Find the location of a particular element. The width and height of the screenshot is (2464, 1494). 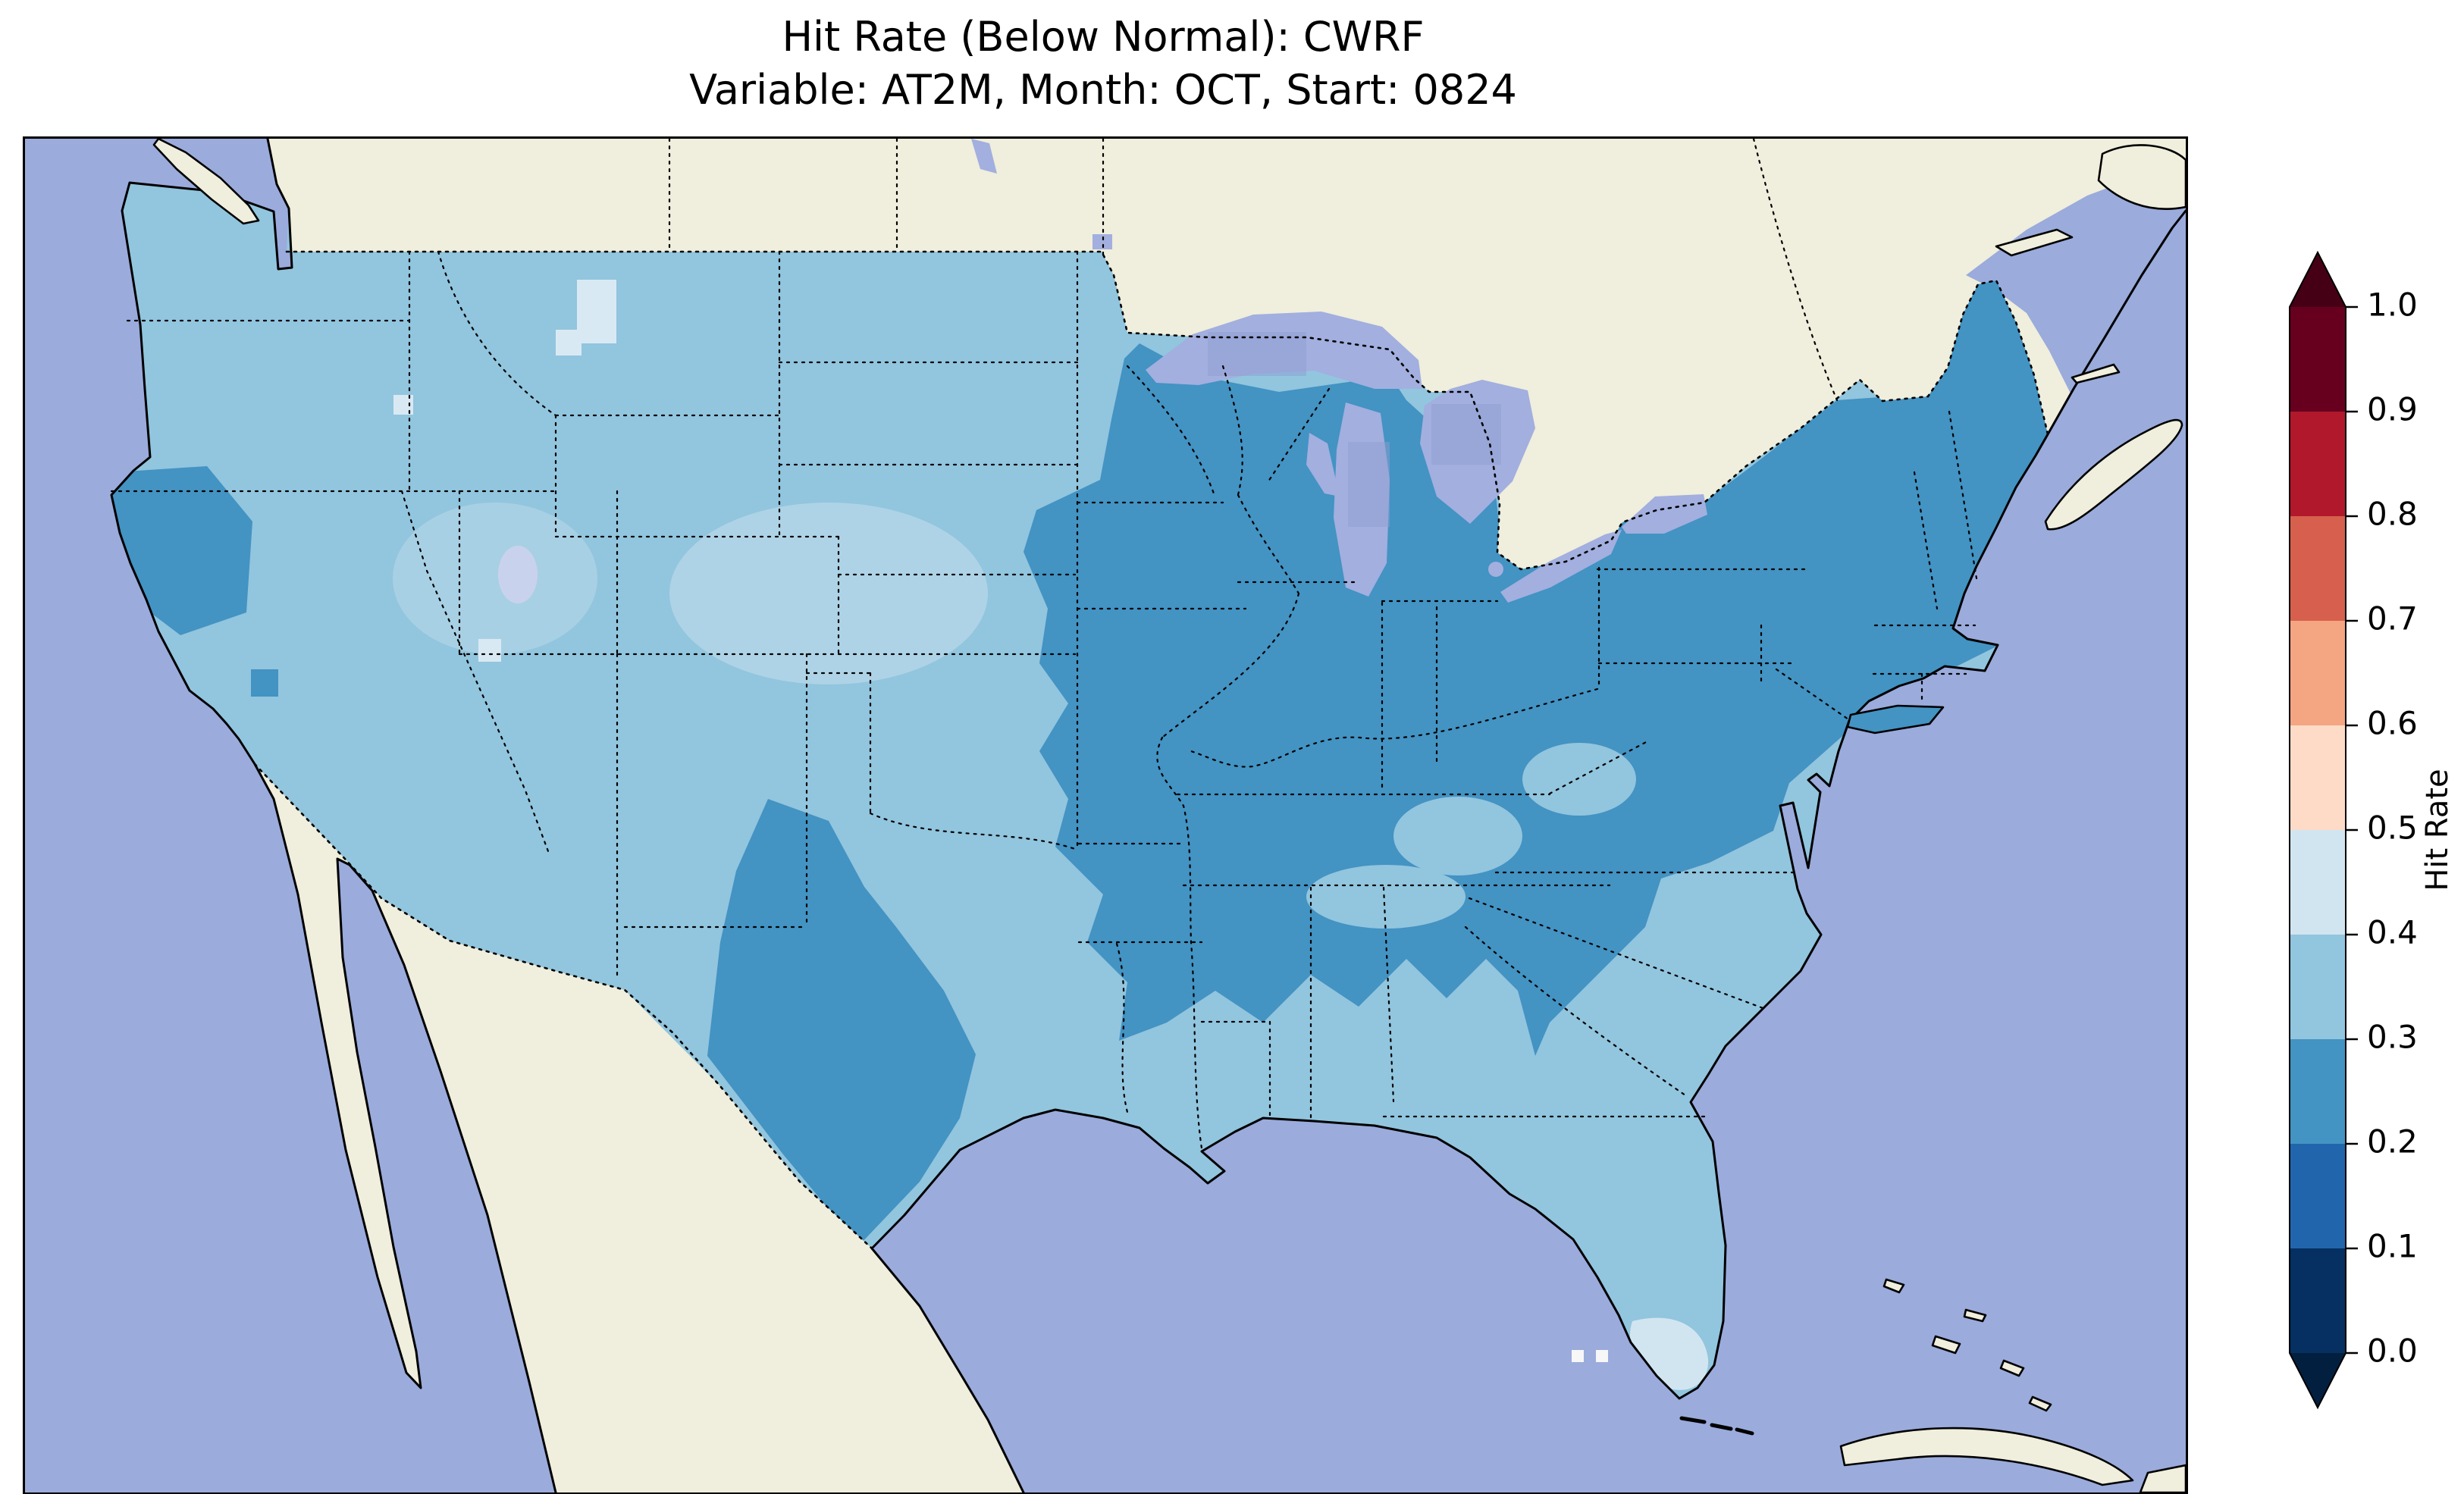

lake-cell-superior is located at coordinates (1257, 354).